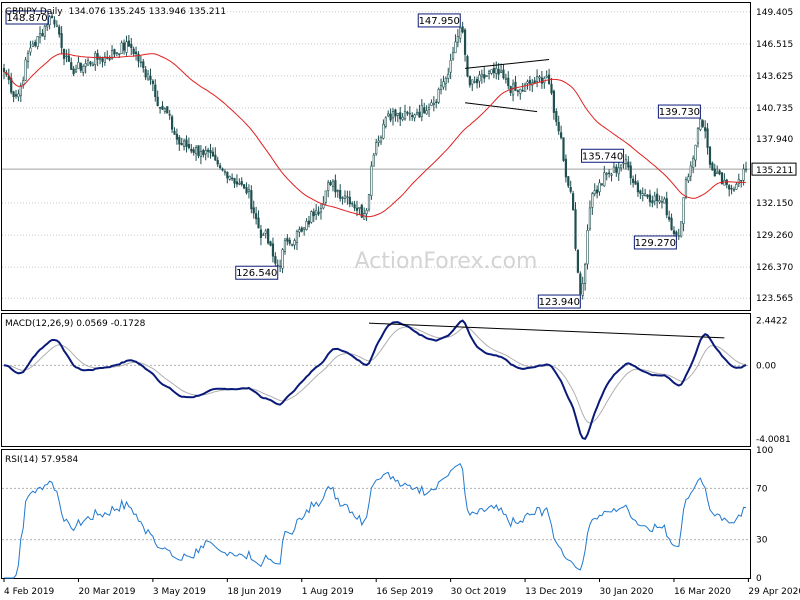 The image size is (800, 600). What do you see at coordinates (376, 514) in the screenshot?
I see `rsi-grid` at bounding box center [376, 514].